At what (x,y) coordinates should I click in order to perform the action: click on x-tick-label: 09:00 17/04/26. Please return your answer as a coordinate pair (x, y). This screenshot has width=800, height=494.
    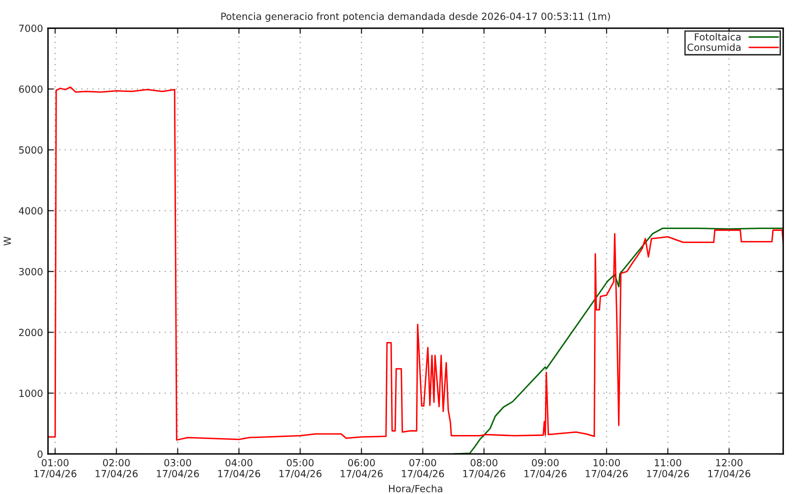
    Looking at the image, I should click on (545, 468).